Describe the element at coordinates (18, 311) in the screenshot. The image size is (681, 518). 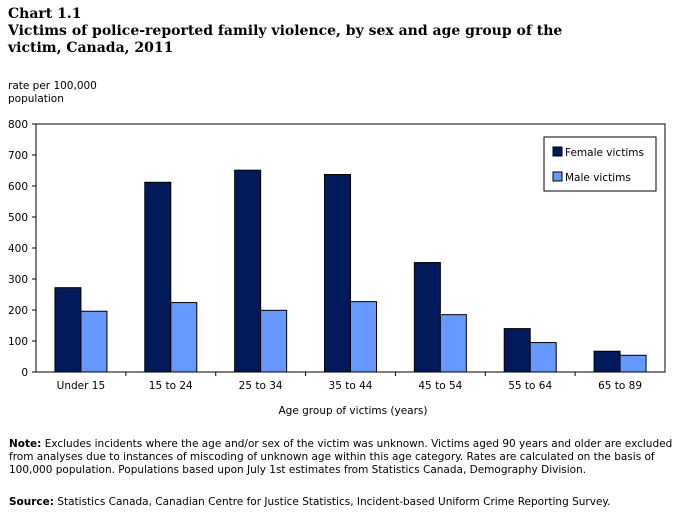
I see `y-tick-label: 200` at that location.